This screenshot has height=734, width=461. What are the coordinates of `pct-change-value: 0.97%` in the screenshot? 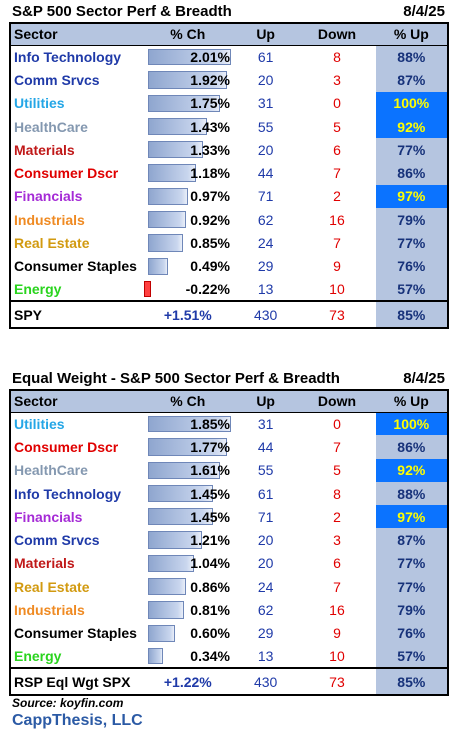 It's located at (210, 196).